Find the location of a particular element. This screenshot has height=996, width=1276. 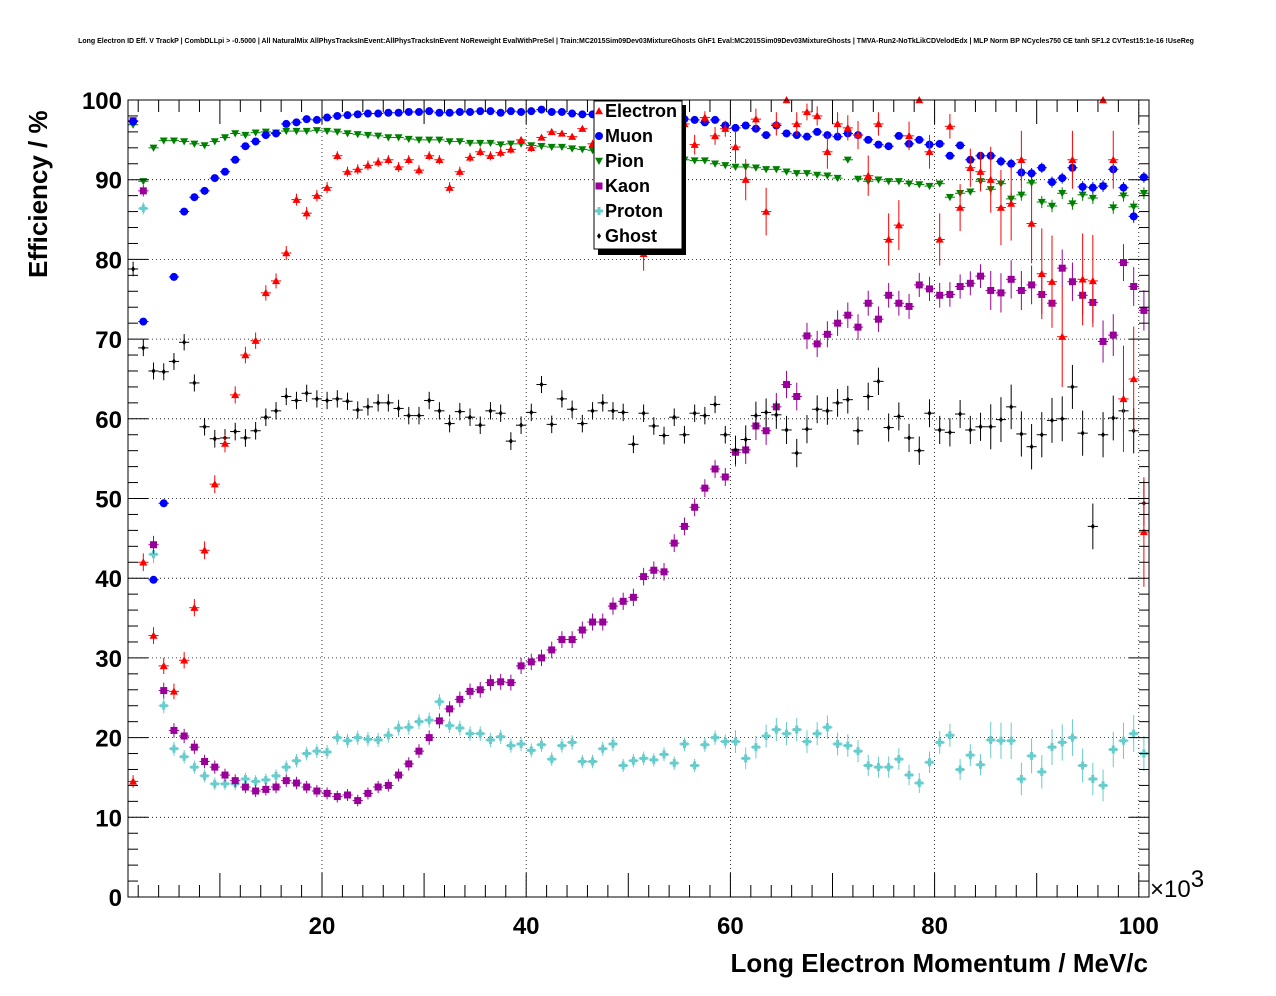

x-multiplier-exponent: 3 is located at coordinates (1197, 879).